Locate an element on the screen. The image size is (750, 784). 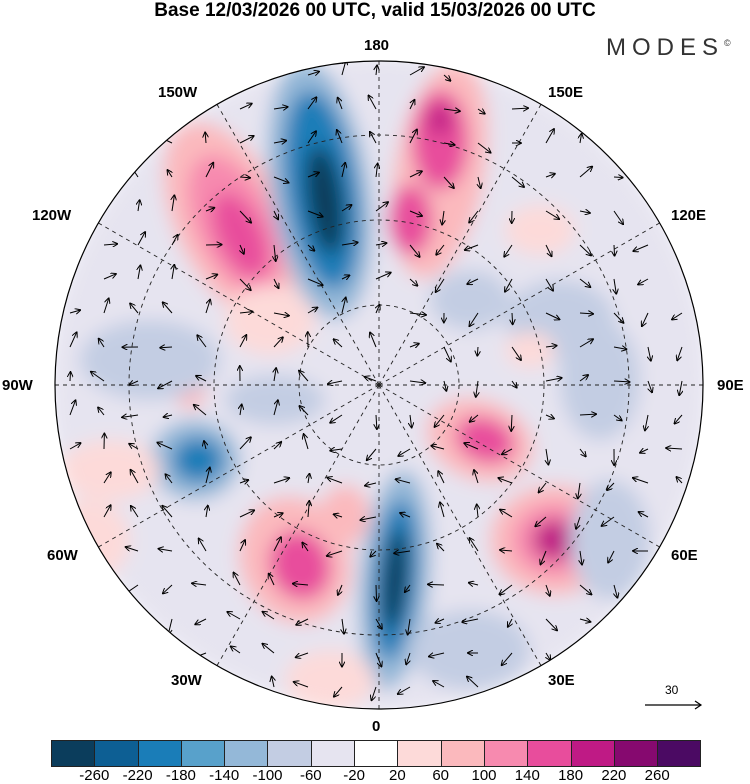
lon-label-90e: 90E is located at coordinates (730, 385).